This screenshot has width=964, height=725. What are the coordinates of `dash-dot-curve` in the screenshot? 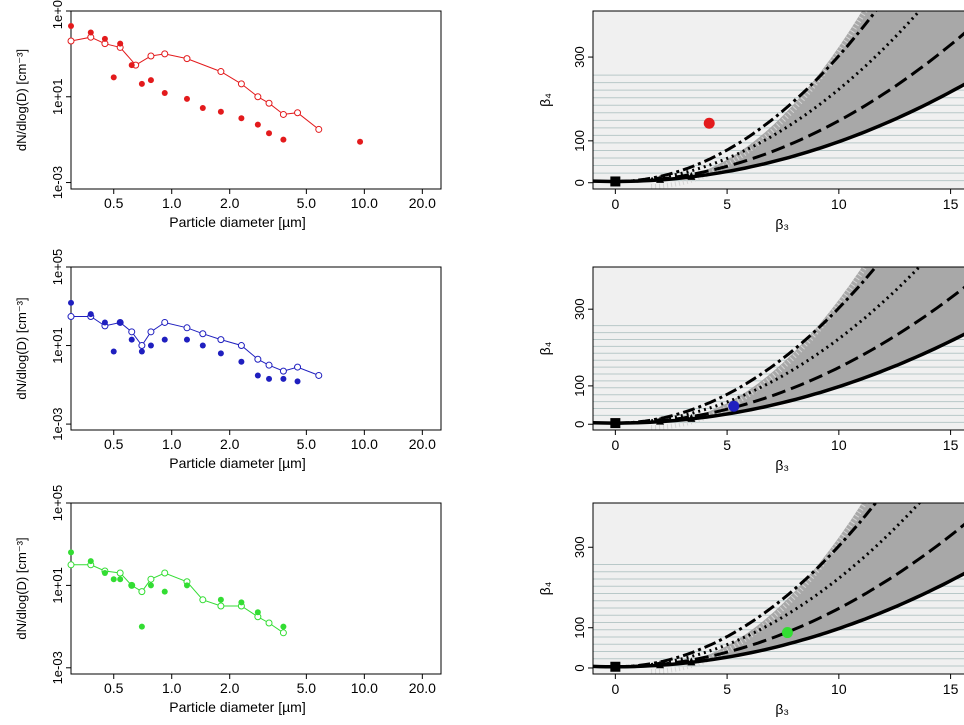 It's located at (746, 97).